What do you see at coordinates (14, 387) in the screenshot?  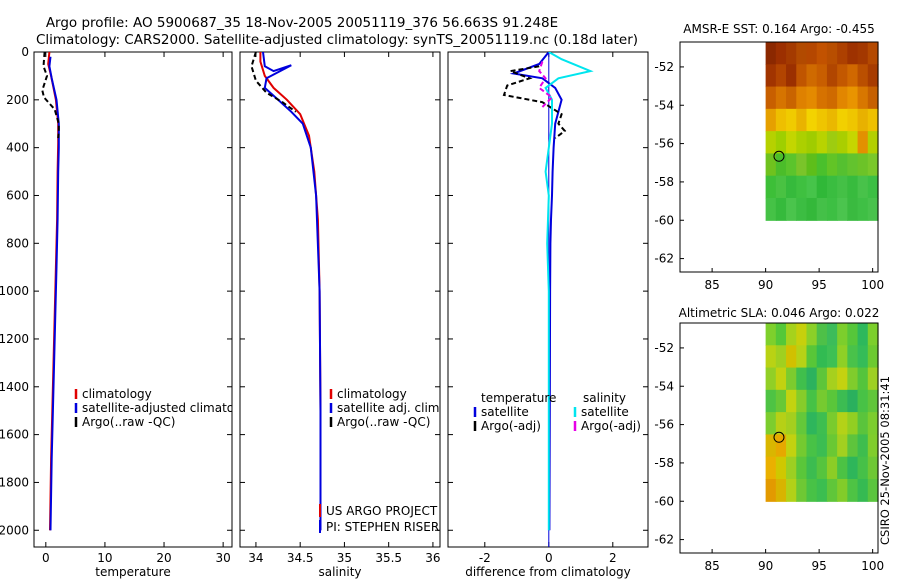 I see `depth-tick-label: 1400` at bounding box center [14, 387].